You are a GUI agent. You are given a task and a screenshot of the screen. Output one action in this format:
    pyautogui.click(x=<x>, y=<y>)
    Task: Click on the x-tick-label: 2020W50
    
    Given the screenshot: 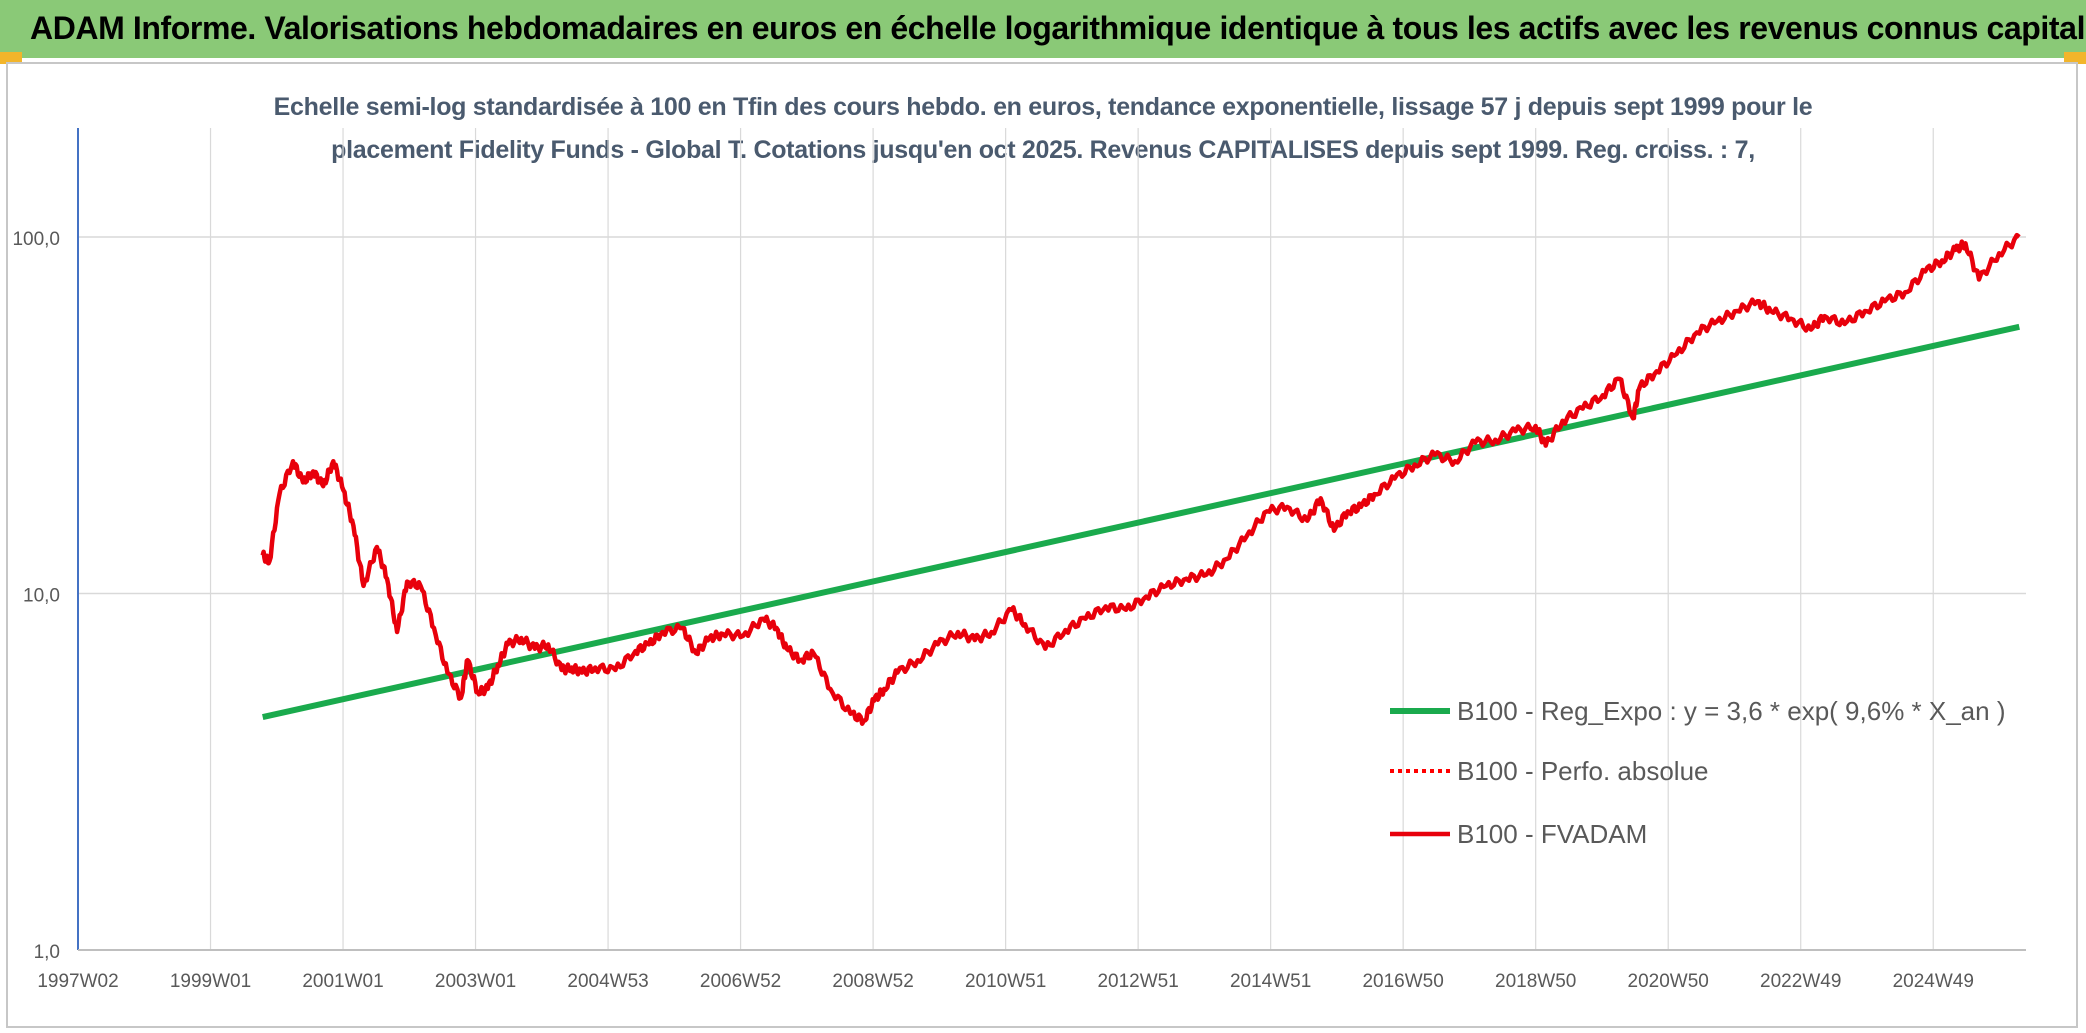 What is the action you would take?
    pyautogui.click(x=1668, y=981)
    